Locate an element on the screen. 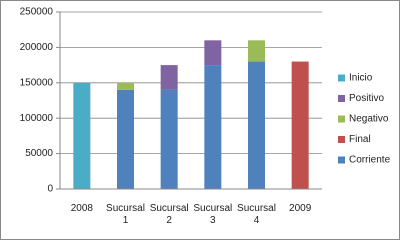 The width and height of the screenshot is (400, 240). x-tick-label: Sucursal 2 is located at coordinates (169, 214).